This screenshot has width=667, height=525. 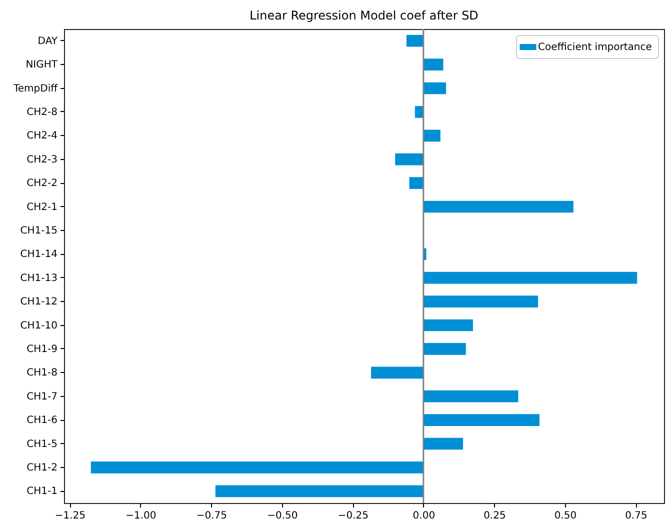 What do you see at coordinates (39, 254) in the screenshot?
I see `y-tick-label: CH1-14` at bounding box center [39, 254].